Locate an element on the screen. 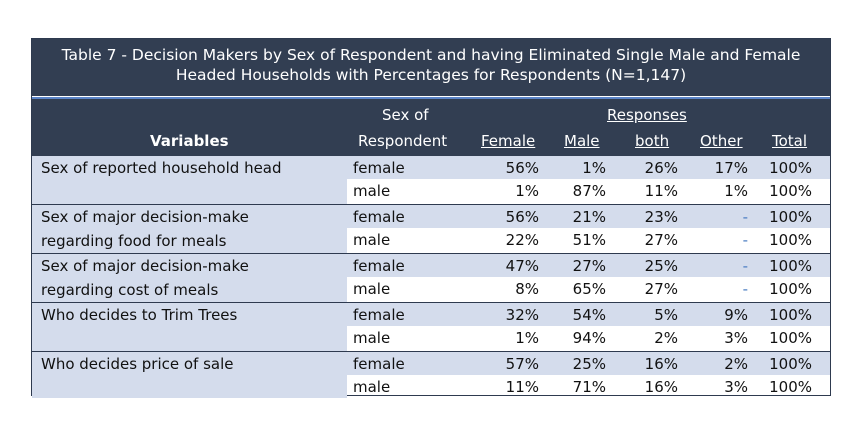  value-male: 27% is located at coordinates (589, 266).